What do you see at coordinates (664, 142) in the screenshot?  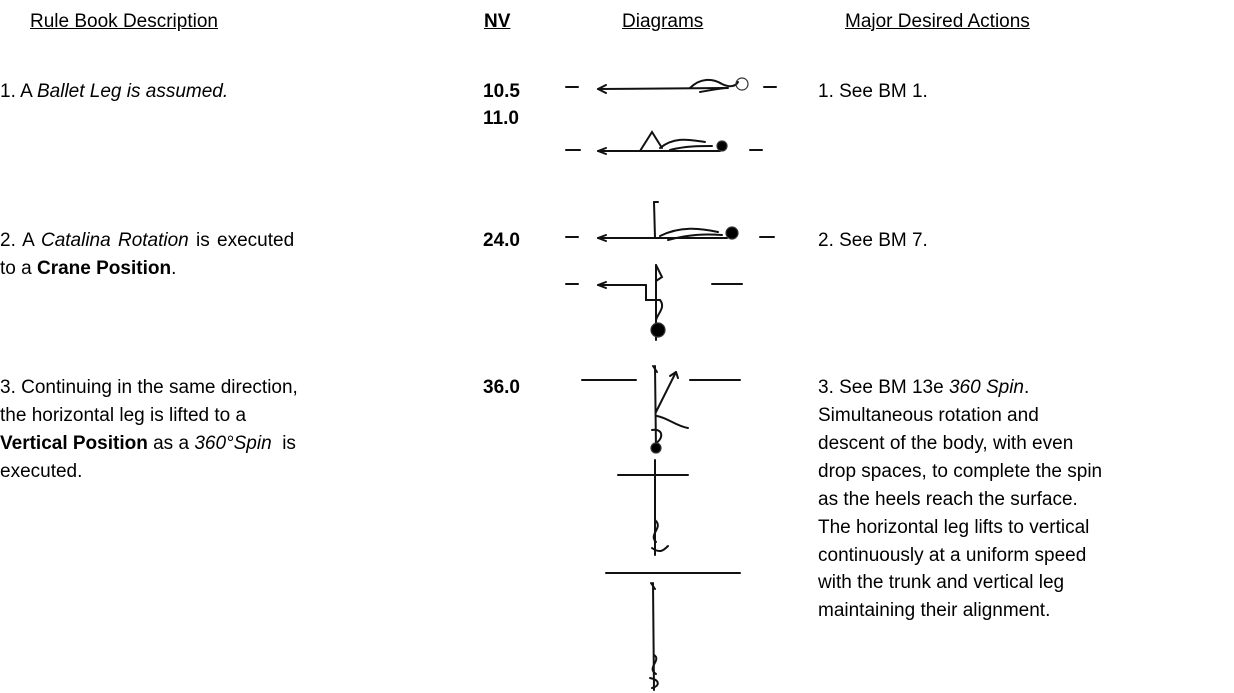 I see `diagram-ballet-leg-bent` at bounding box center [664, 142].